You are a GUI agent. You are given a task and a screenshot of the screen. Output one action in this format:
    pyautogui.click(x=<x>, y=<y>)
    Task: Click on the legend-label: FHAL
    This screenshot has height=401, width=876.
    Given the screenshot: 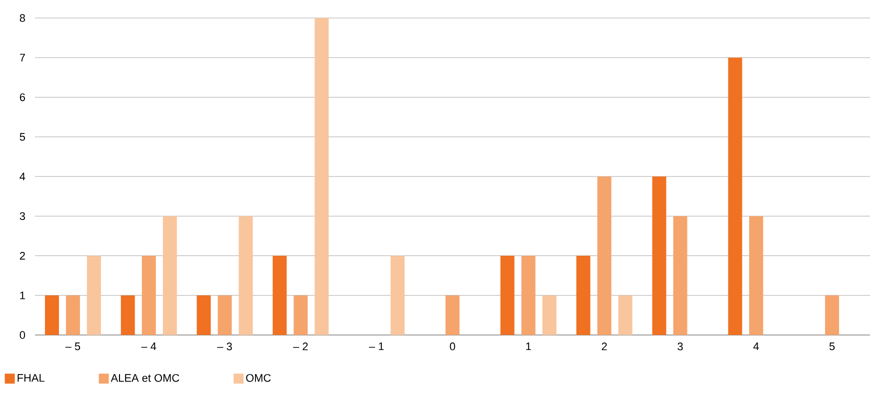 What is the action you would take?
    pyautogui.click(x=31, y=378)
    